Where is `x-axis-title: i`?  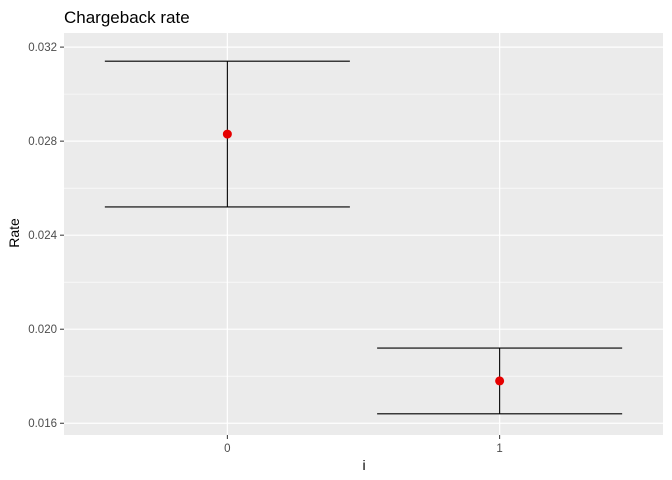
x-axis-title: i is located at coordinates (363, 465).